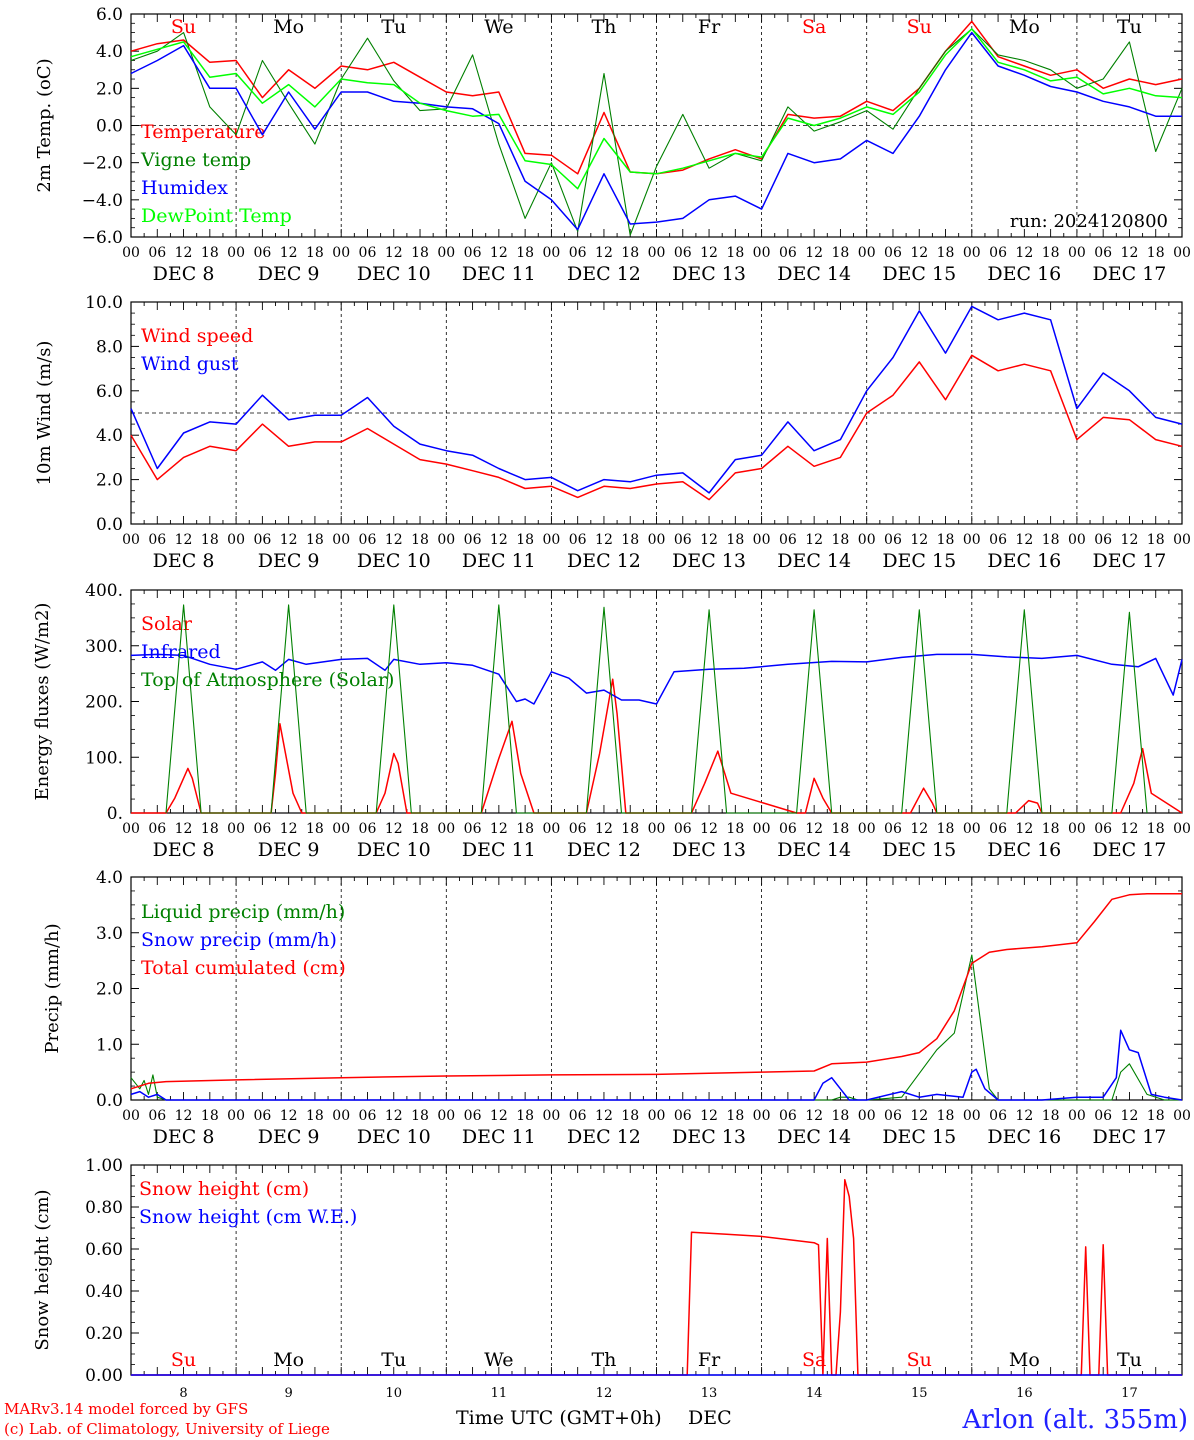  I want to click on y-tick-label: 4.0, so click(109, 52).